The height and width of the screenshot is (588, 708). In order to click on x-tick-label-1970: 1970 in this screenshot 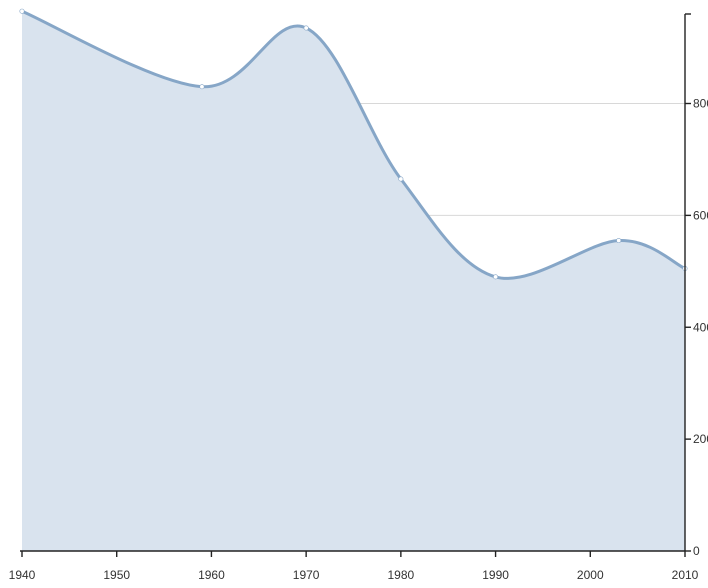, I will do `click(306, 575)`.